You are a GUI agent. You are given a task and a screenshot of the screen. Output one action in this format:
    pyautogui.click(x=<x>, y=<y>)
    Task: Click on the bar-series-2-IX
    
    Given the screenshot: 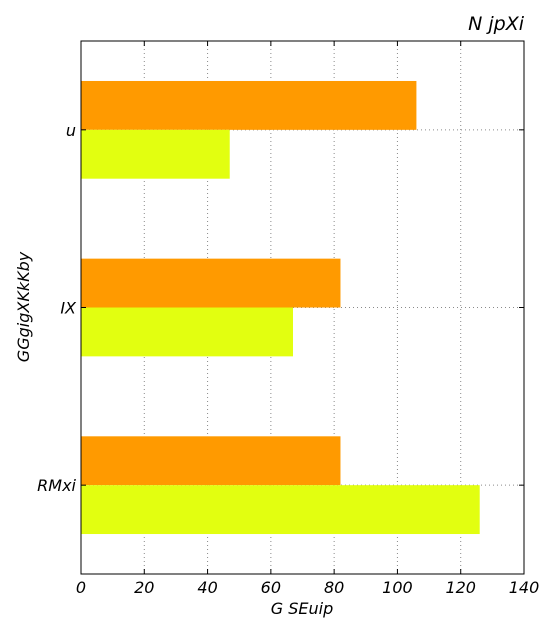 What is the action you would take?
    pyautogui.click(x=187, y=332)
    